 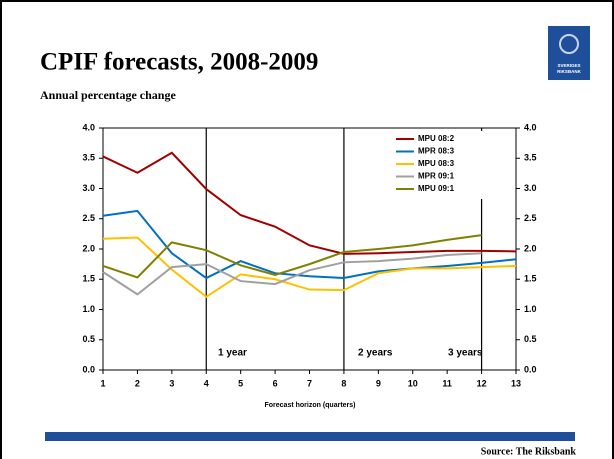 I want to click on legend-label: MPU 08:3, so click(x=436, y=163).